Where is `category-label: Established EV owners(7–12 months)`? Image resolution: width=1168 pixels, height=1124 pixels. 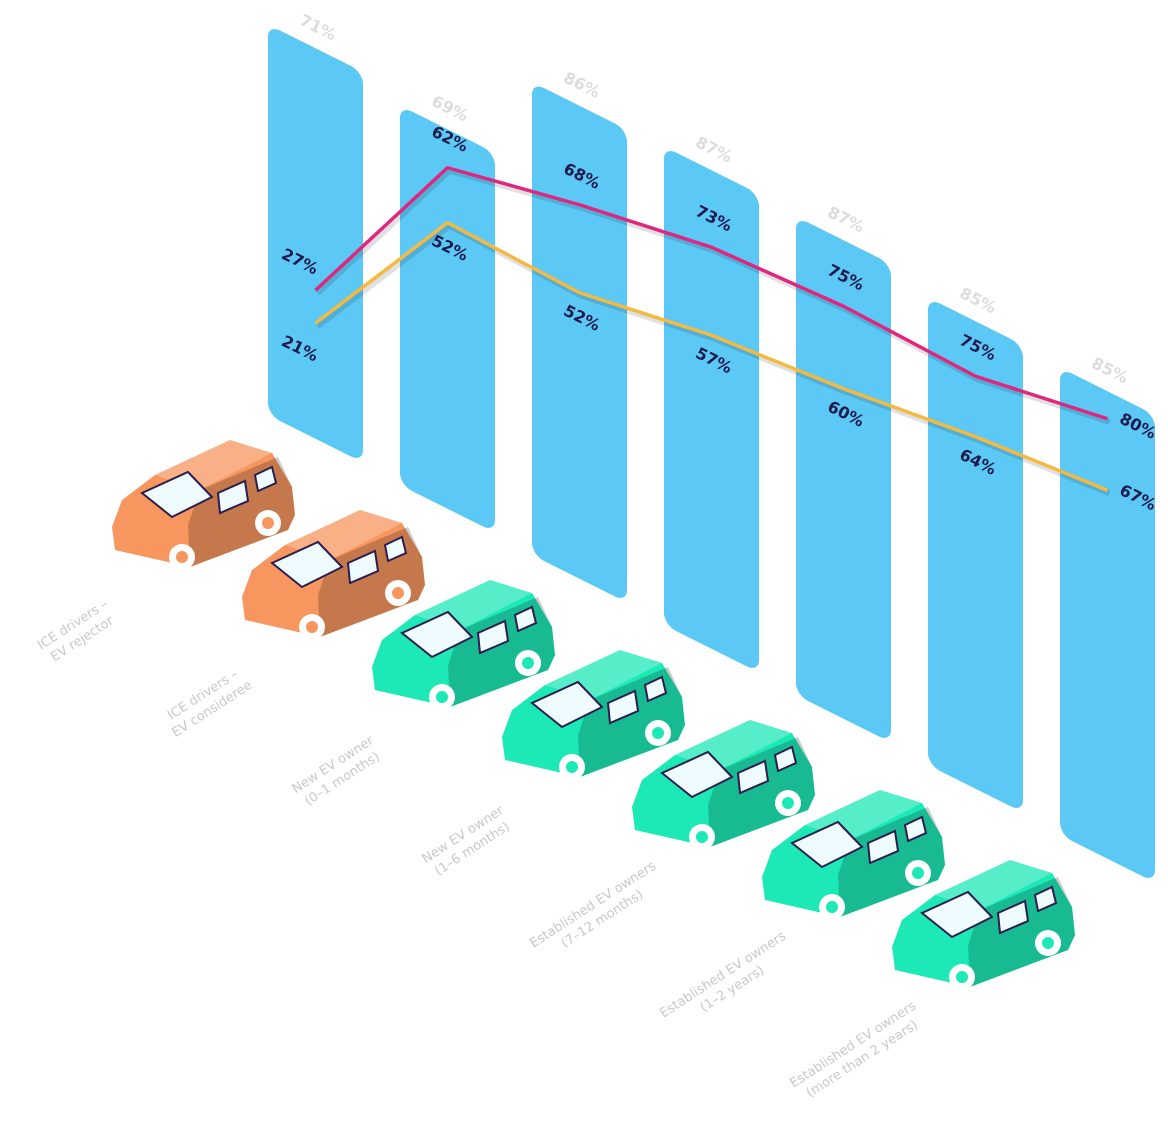
category-label: Established EV owners(7–12 months) is located at coordinates (593, 905).